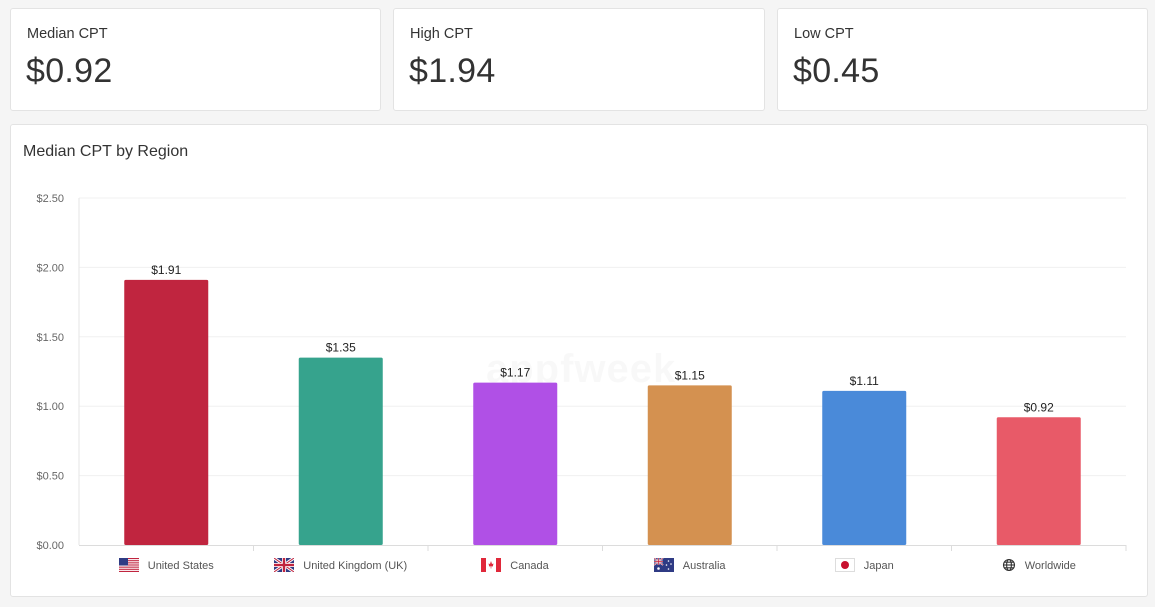  I want to click on data-label: $1.17, so click(515, 373).